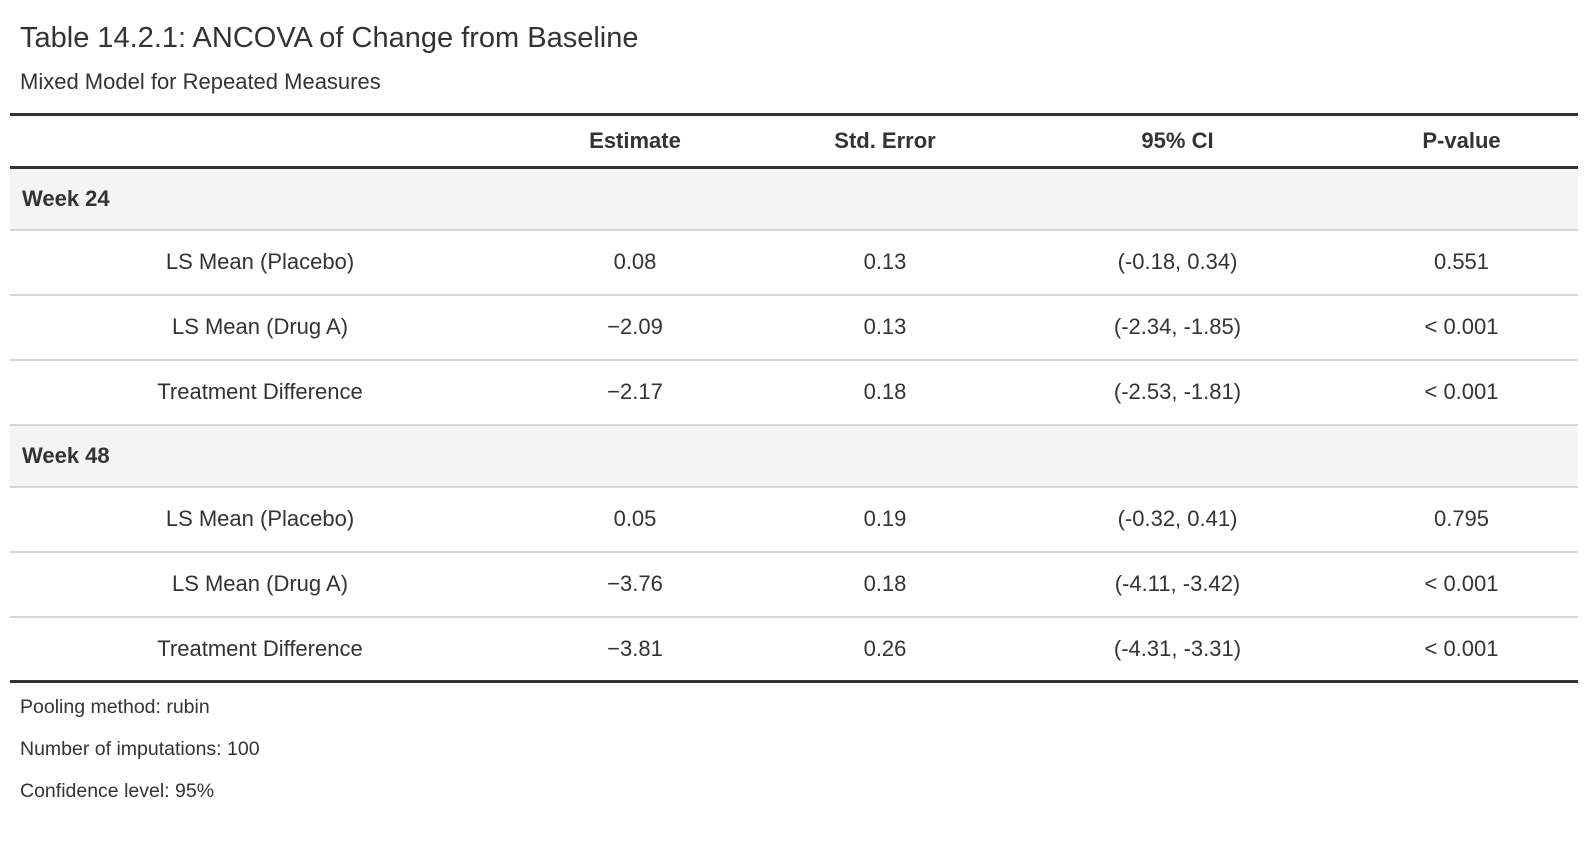 The width and height of the screenshot is (1588, 858). Describe the element at coordinates (635, 141) in the screenshot. I see `column-header-estimate: Estimate` at that location.